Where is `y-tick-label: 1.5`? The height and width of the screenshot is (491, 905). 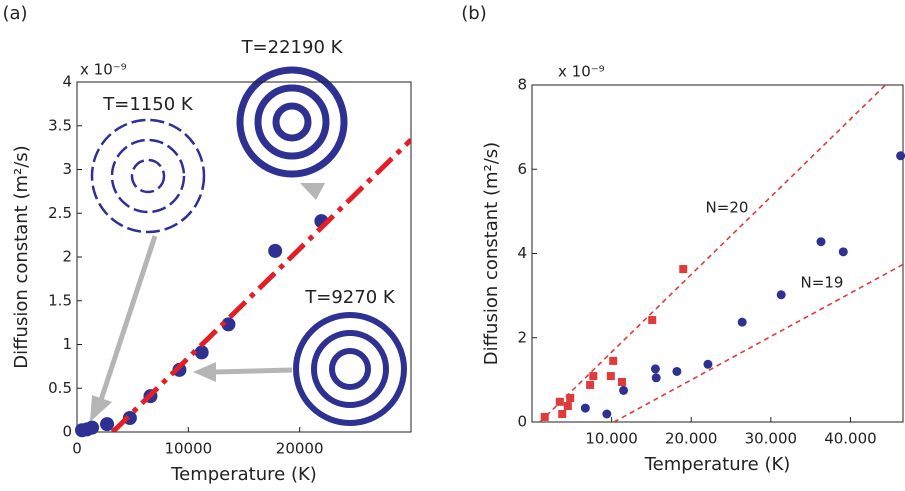 y-tick-label: 1.5 is located at coordinates (60, 300).